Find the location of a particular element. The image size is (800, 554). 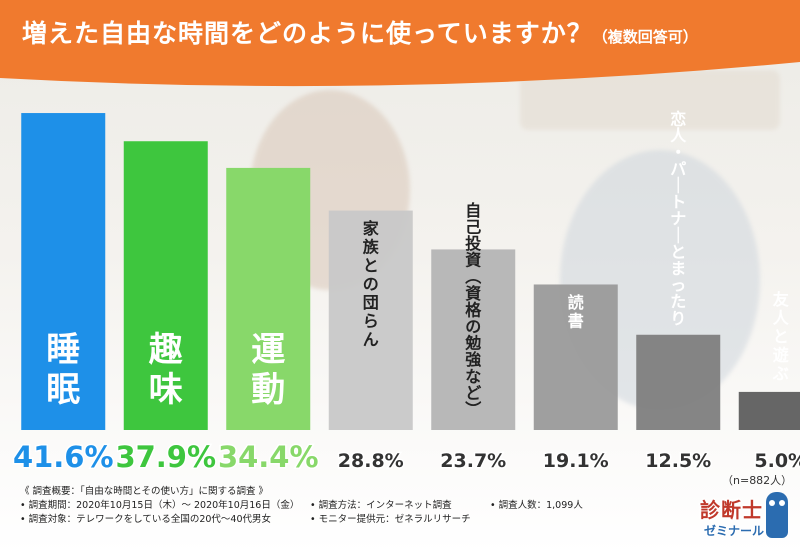

value-label-8: 5.0% is located at coordinates (777, 461).